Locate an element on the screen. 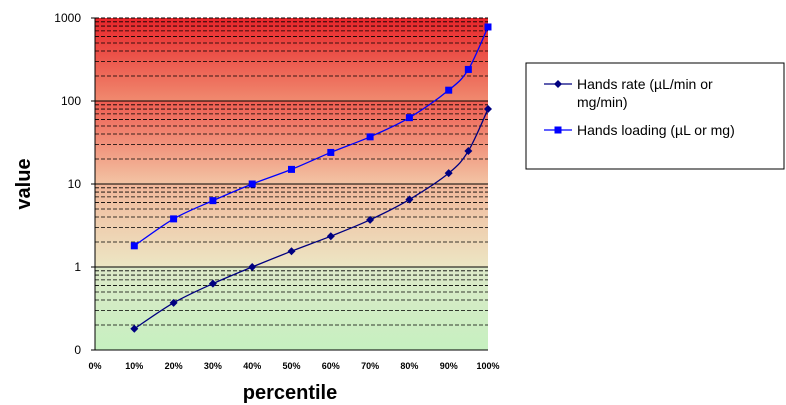 Image resolution: width=786 pixels, height=405 pixels. x-tick-label: 90% is located at coordinates (449, 366).